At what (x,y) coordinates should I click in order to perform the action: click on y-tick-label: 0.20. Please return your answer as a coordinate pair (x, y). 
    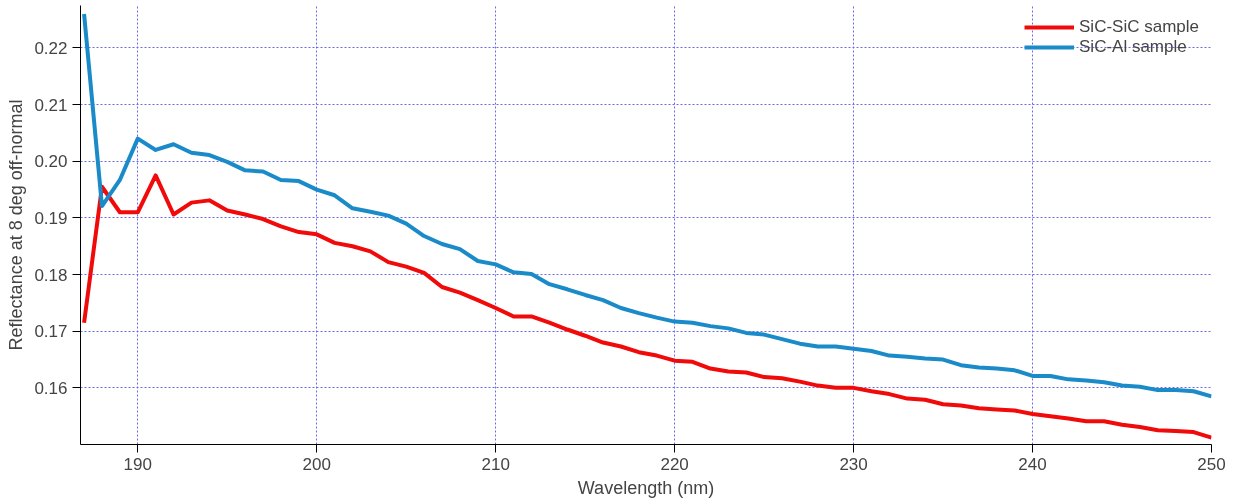
    Looking at the image, I should click on (51, 162).